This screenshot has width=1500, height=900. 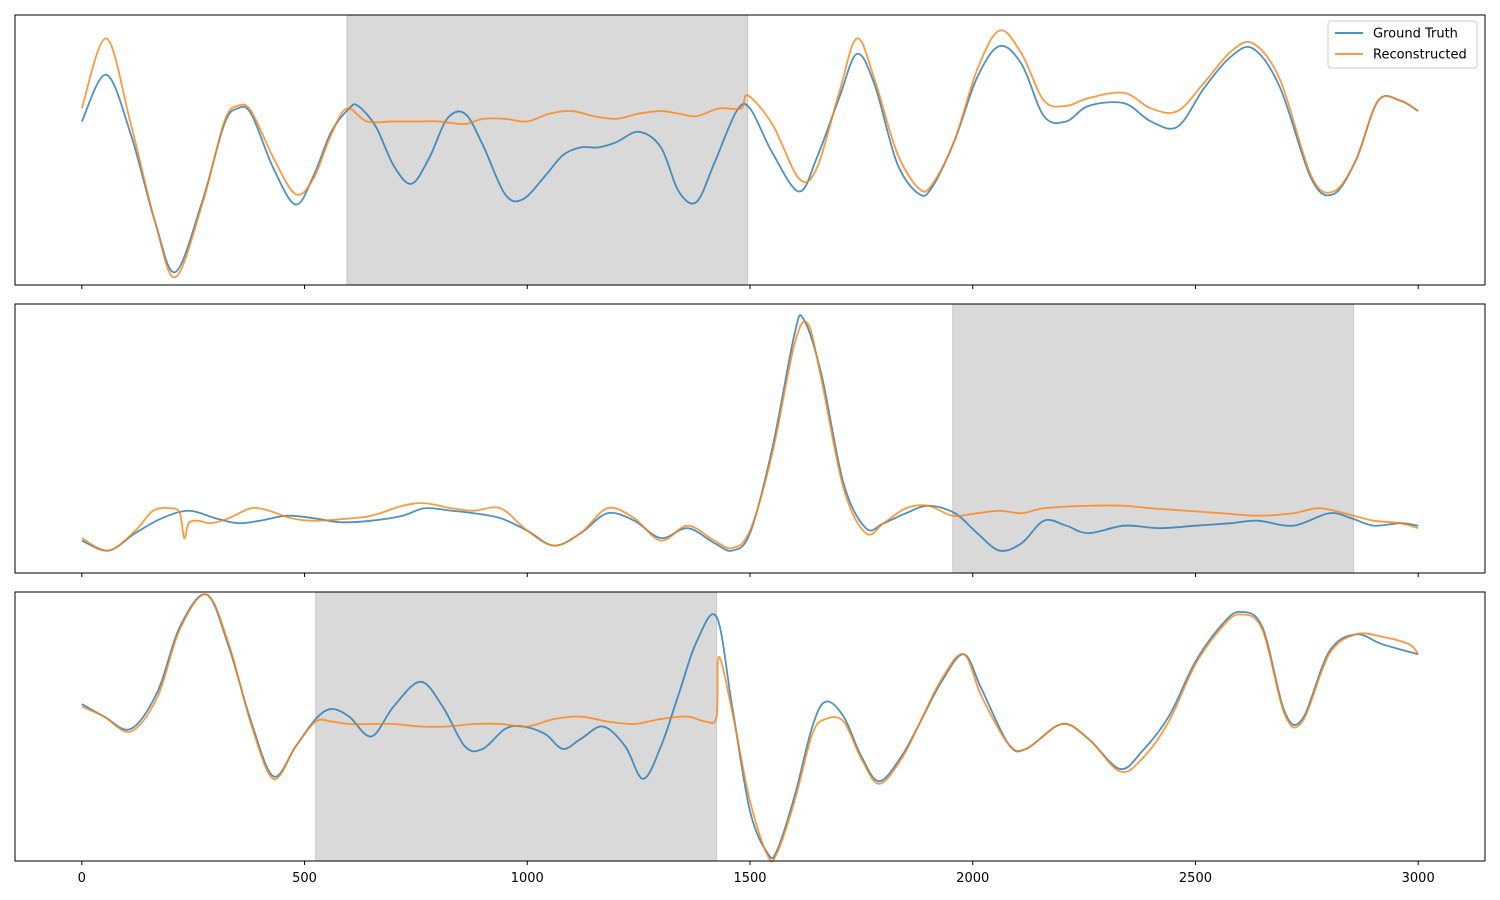 I want to click on x-tick-label: 2000, so click(x=972, y=878).